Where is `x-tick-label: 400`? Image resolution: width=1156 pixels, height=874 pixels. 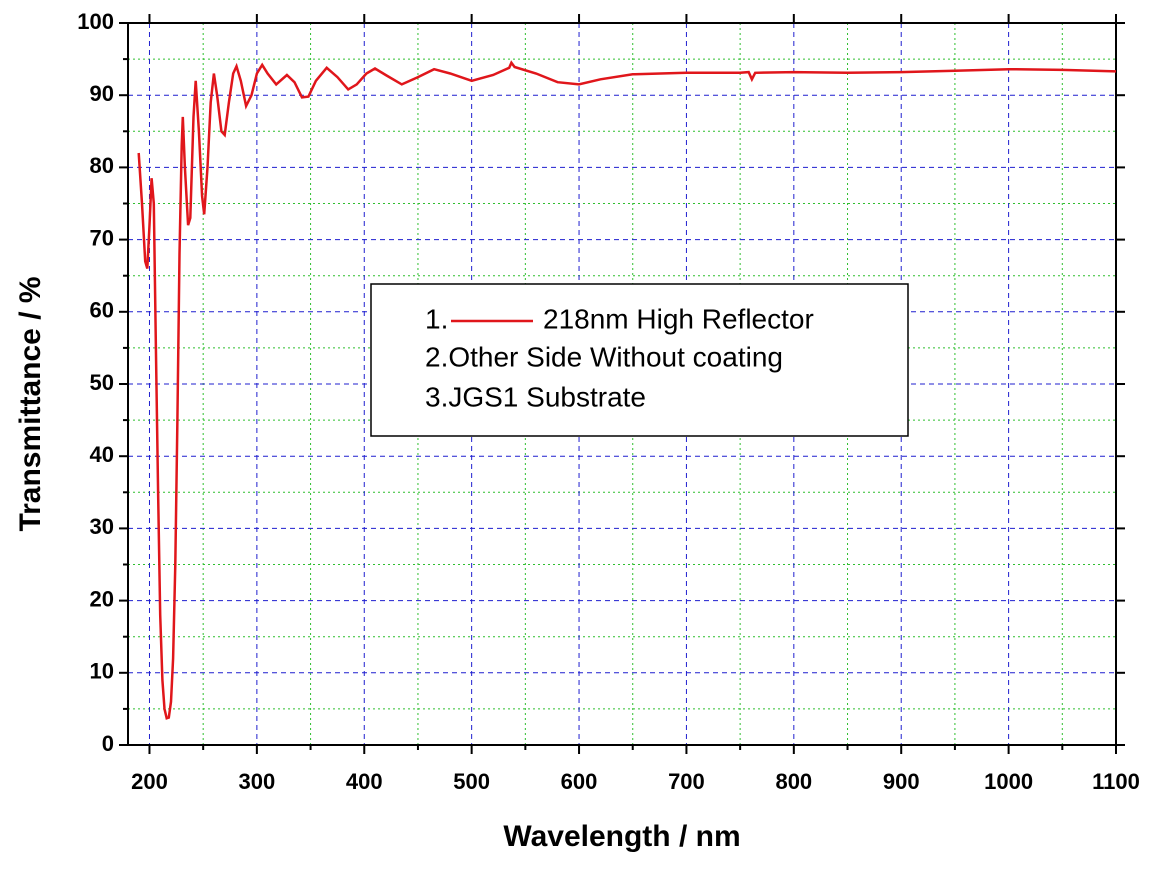 x-tick-label: 400 is located at coordinates (364, 781).